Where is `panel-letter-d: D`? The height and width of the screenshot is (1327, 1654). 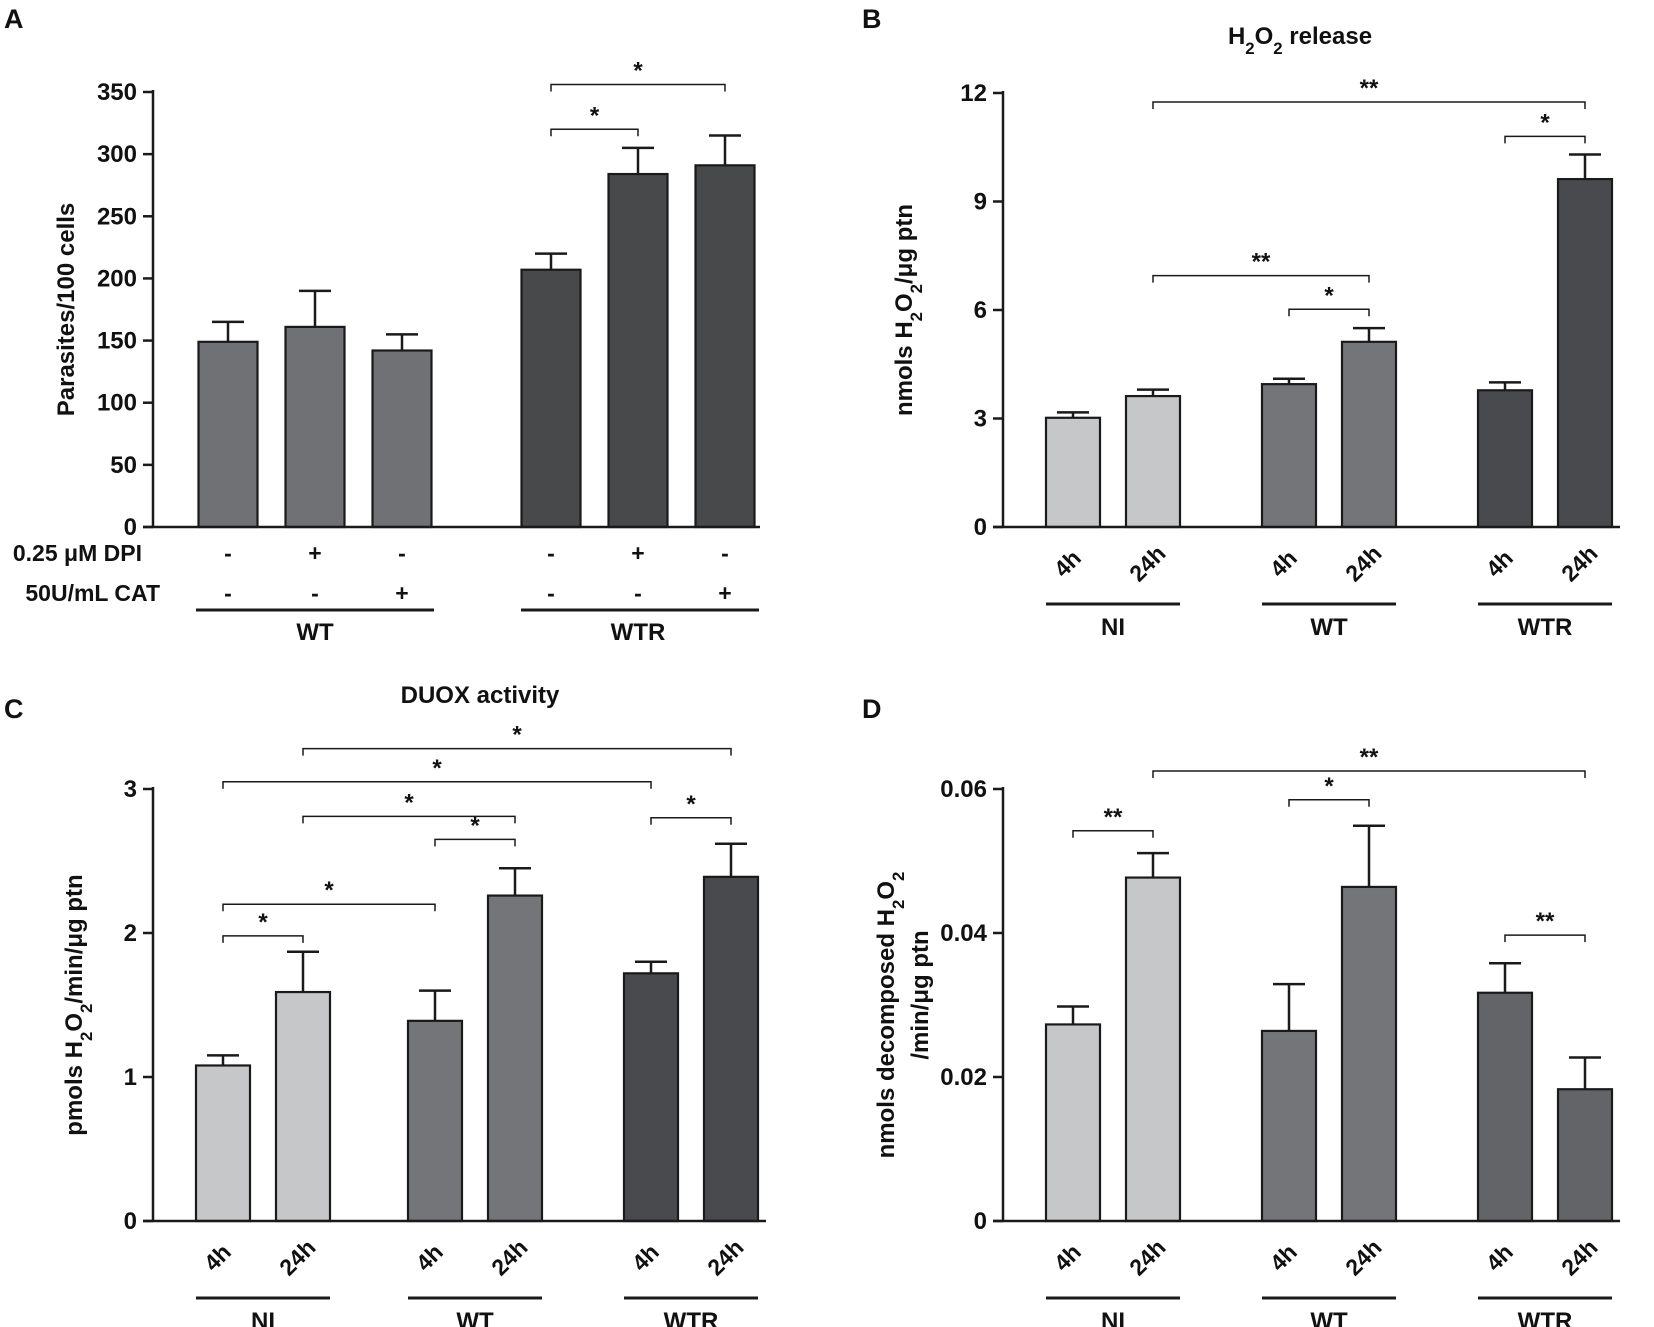 panel-letter-d: D is located at coordinates (872, 709).